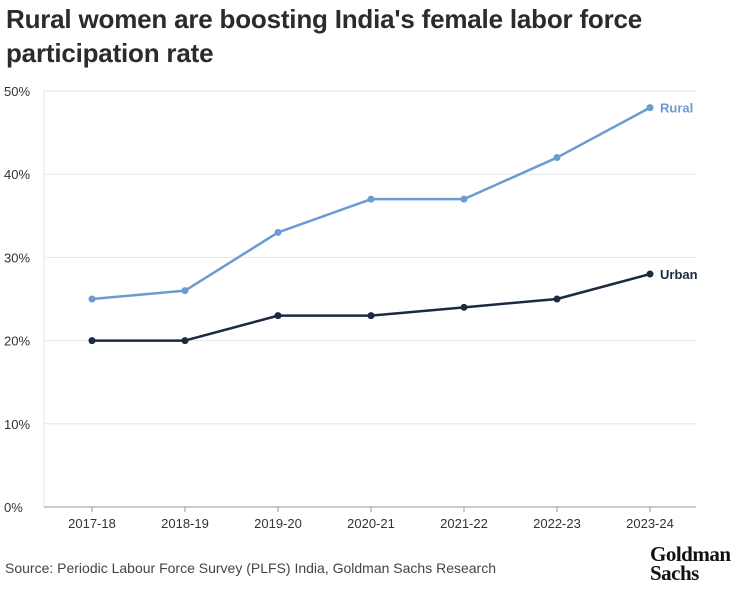  What do you see at coordinates (557, 523) in the screenshot?
I see `x-tick-label: 2022-23` at bounding box center [557, 523].